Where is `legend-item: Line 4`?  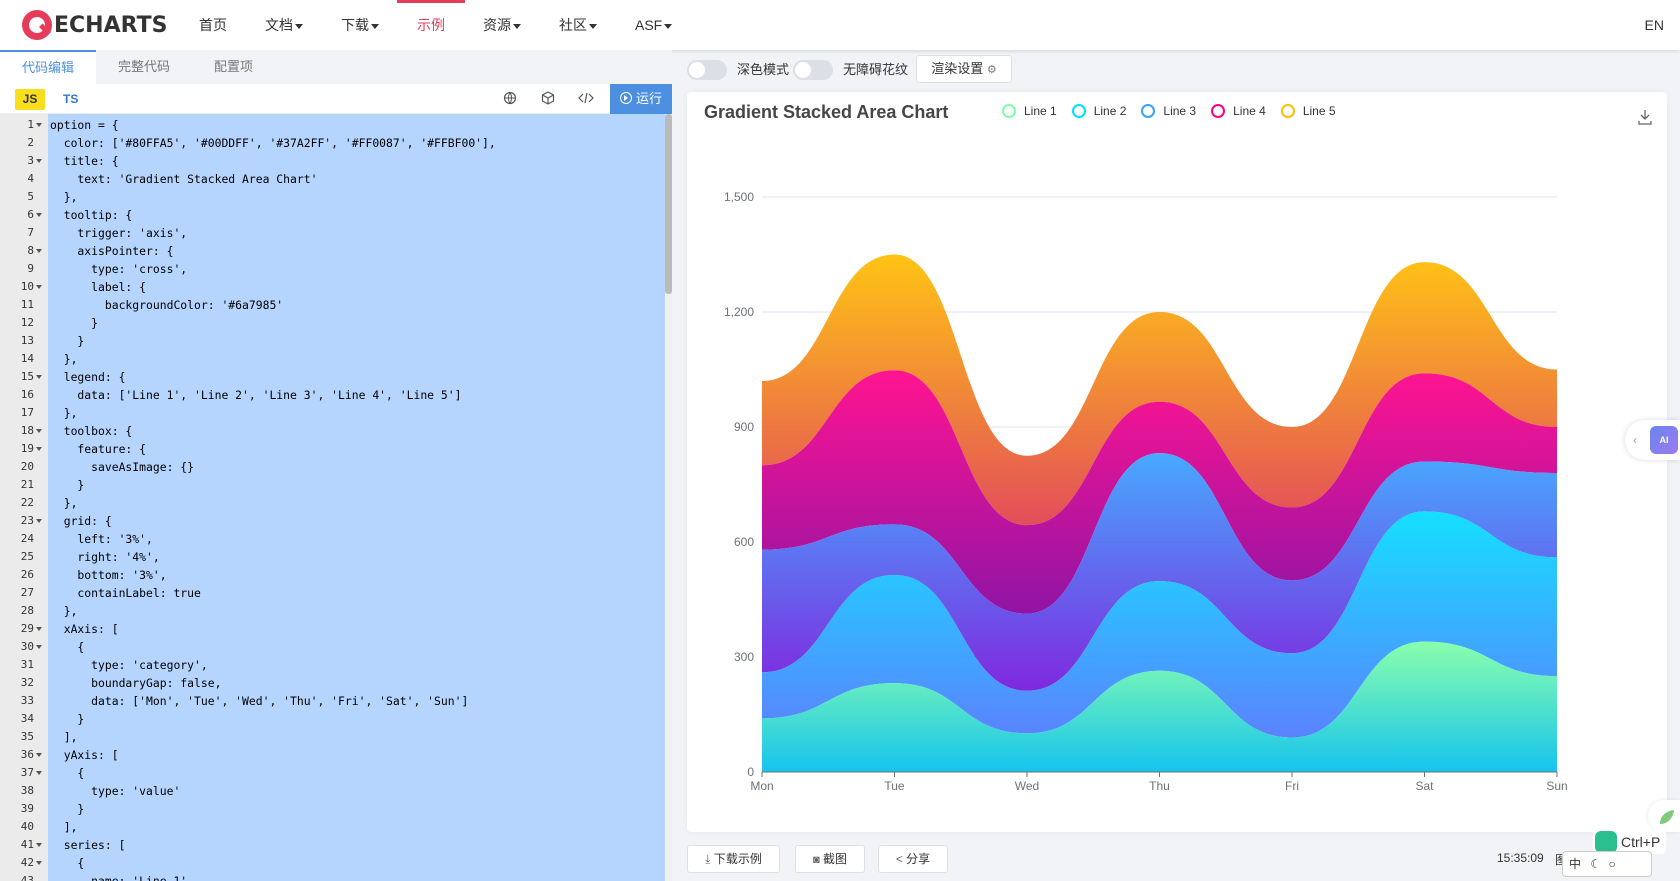 legend-item: Line 4 is located at coordinates (1238, 111).